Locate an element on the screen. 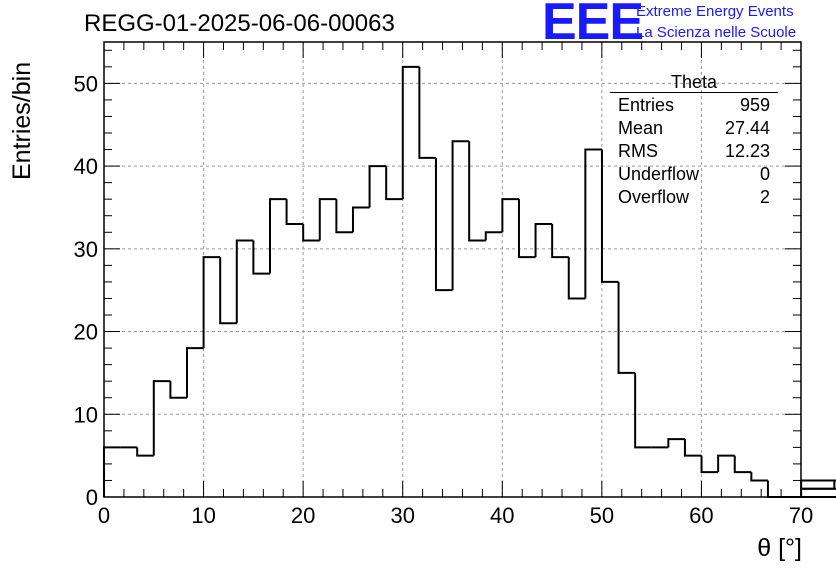 This screenshot has width=836, height=572. y-tick-label: 10 is located at coordinates (86, 414).